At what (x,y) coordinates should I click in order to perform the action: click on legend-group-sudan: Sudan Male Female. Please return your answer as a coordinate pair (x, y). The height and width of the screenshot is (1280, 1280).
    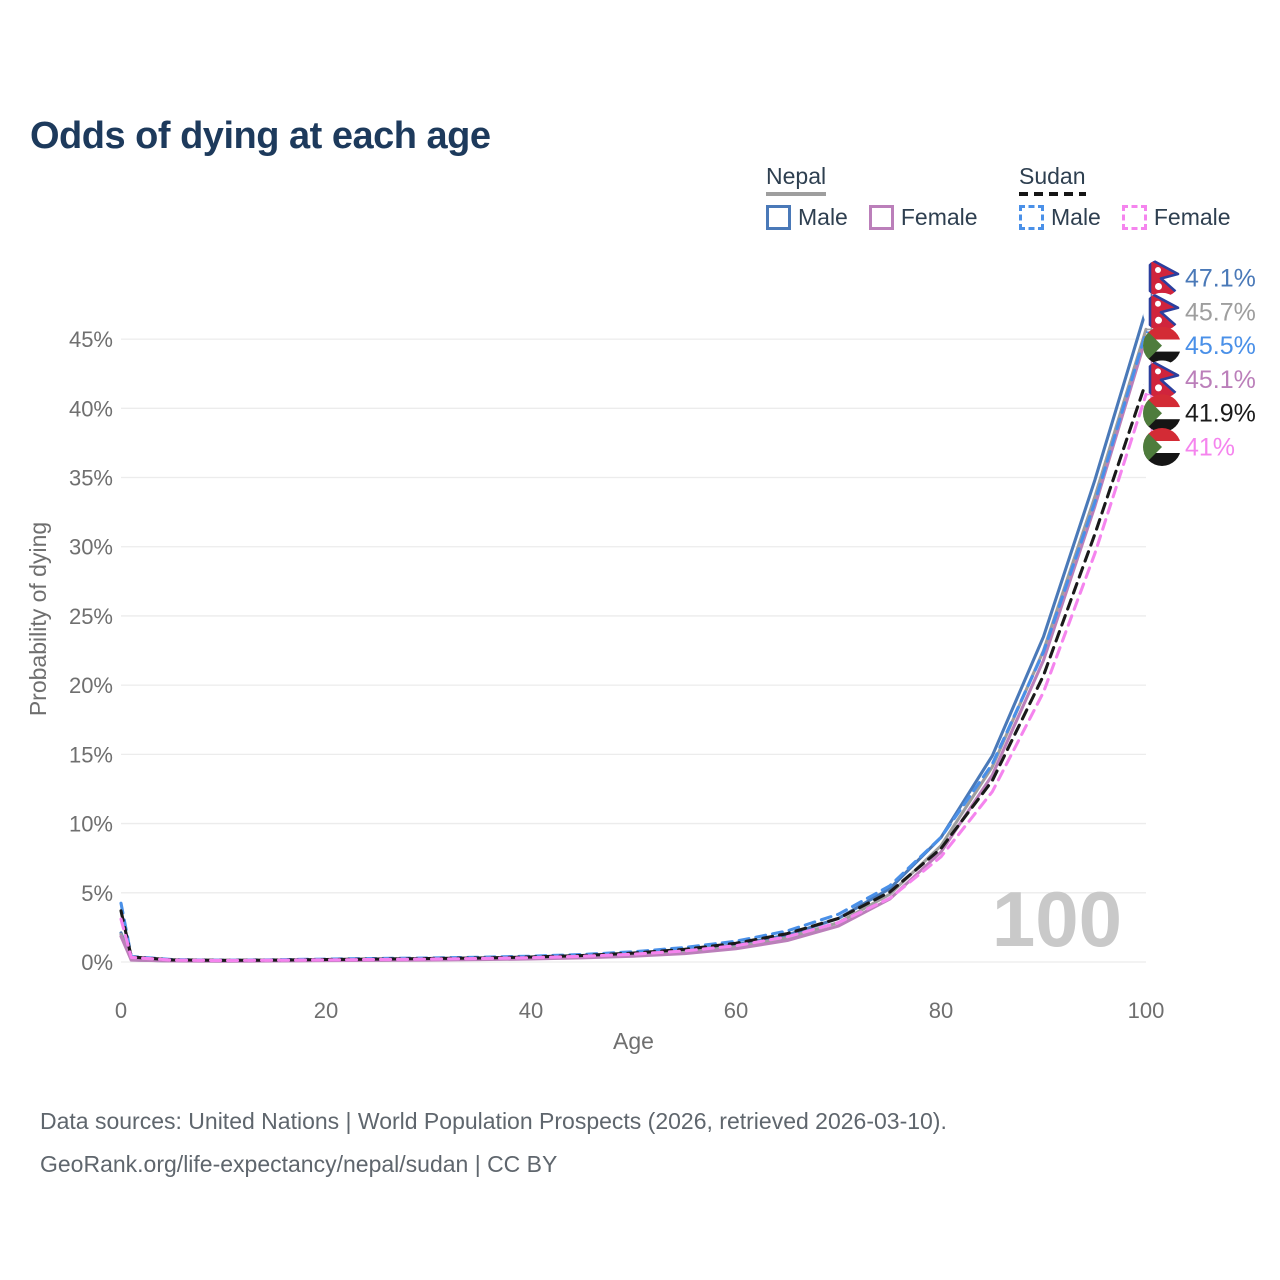
    Looking at the image, I should click on (1135, 196).